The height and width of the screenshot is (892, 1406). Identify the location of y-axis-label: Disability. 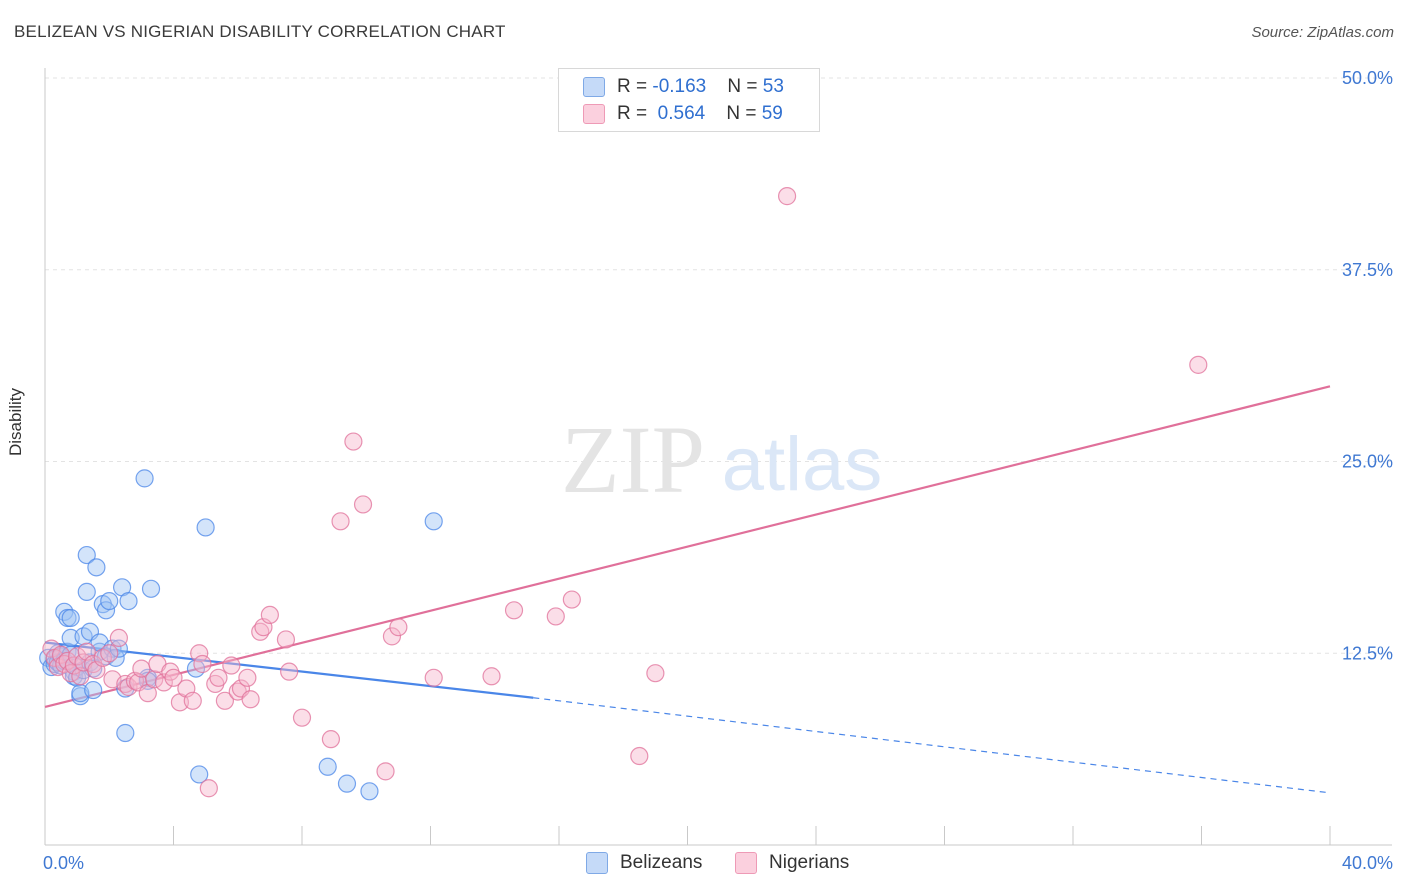
(15, 421).